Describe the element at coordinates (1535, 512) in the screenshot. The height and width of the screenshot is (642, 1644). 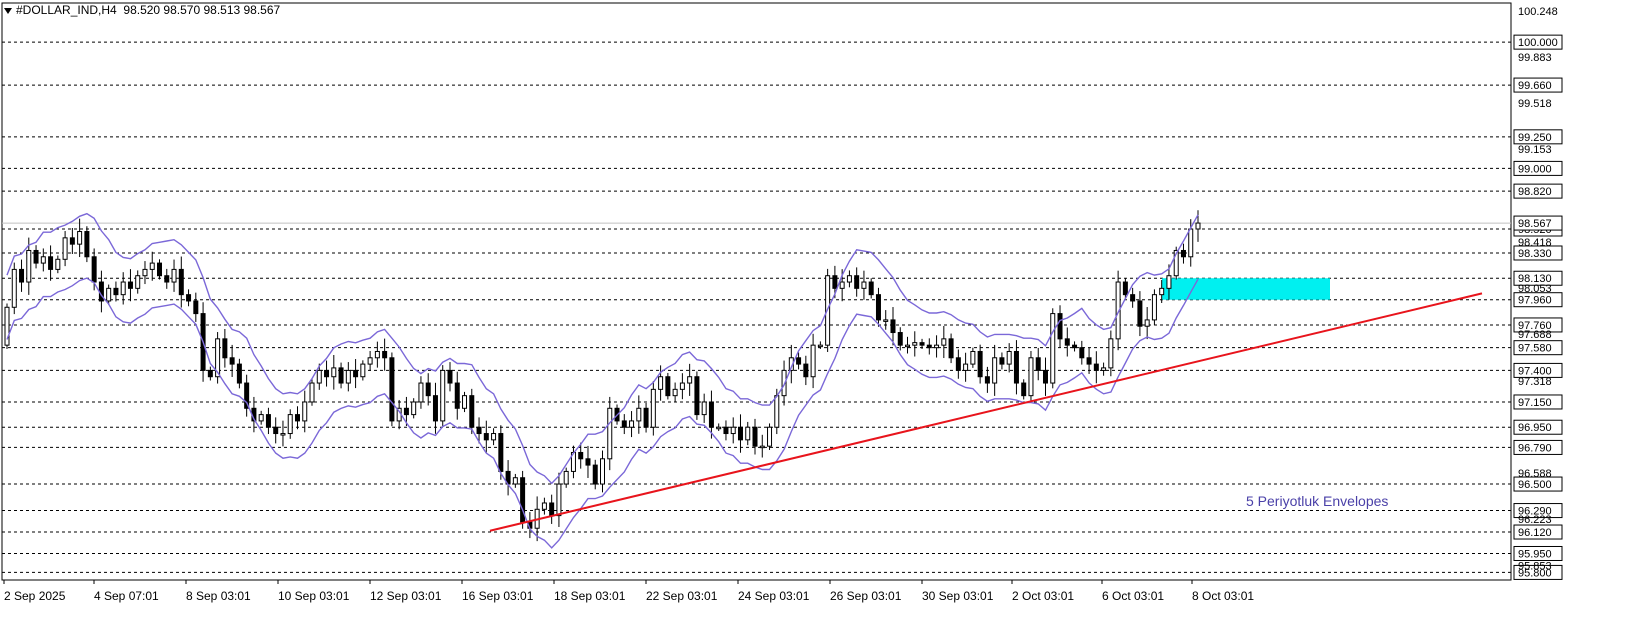
I see `level-label: 96.290` at that location.